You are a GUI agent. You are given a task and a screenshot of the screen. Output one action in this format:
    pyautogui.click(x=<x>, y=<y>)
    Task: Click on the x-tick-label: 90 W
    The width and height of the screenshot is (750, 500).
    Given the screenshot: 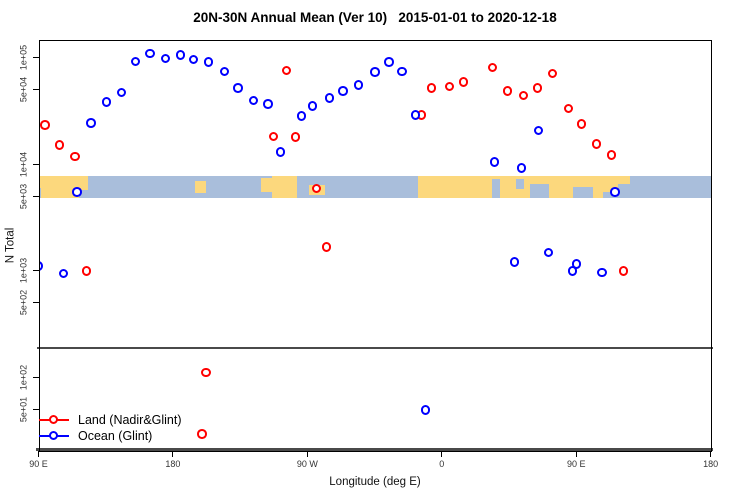 What is the action you would take?
    pyautogui.click(x=307, y=464)
    